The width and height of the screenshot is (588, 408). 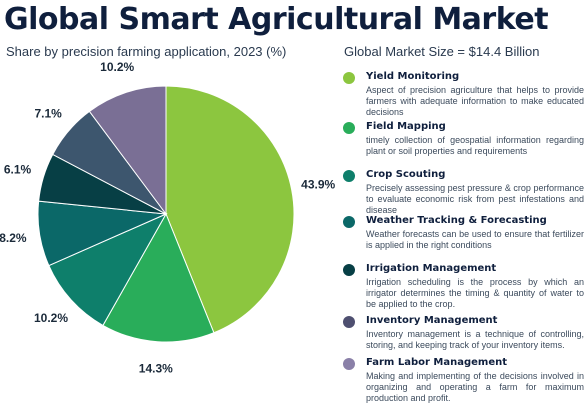 What do you see at coordinates (349, 176) in the screenshot?
I see `legend-marker-crop-scouting` at bounding box center [349, 176].